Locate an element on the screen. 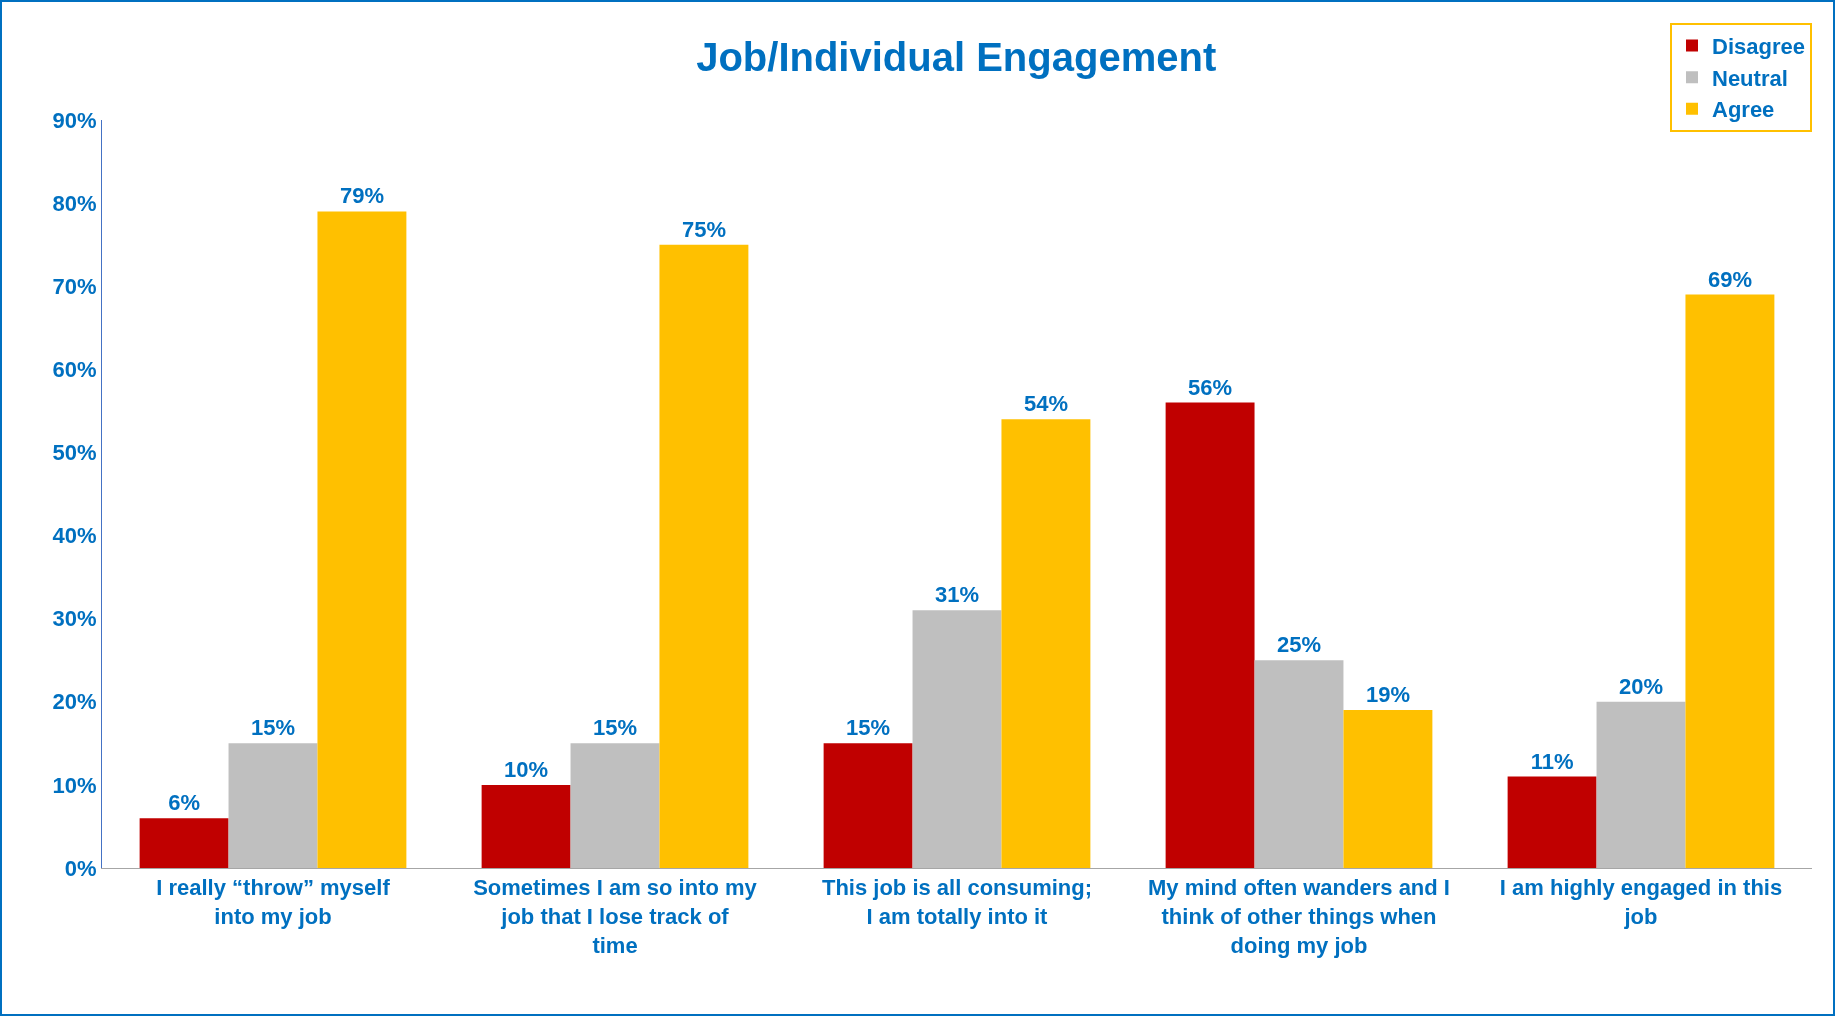 This screenshot has height=1016, width=1835. data-label: 20% is located at coordinates (1641, 686).